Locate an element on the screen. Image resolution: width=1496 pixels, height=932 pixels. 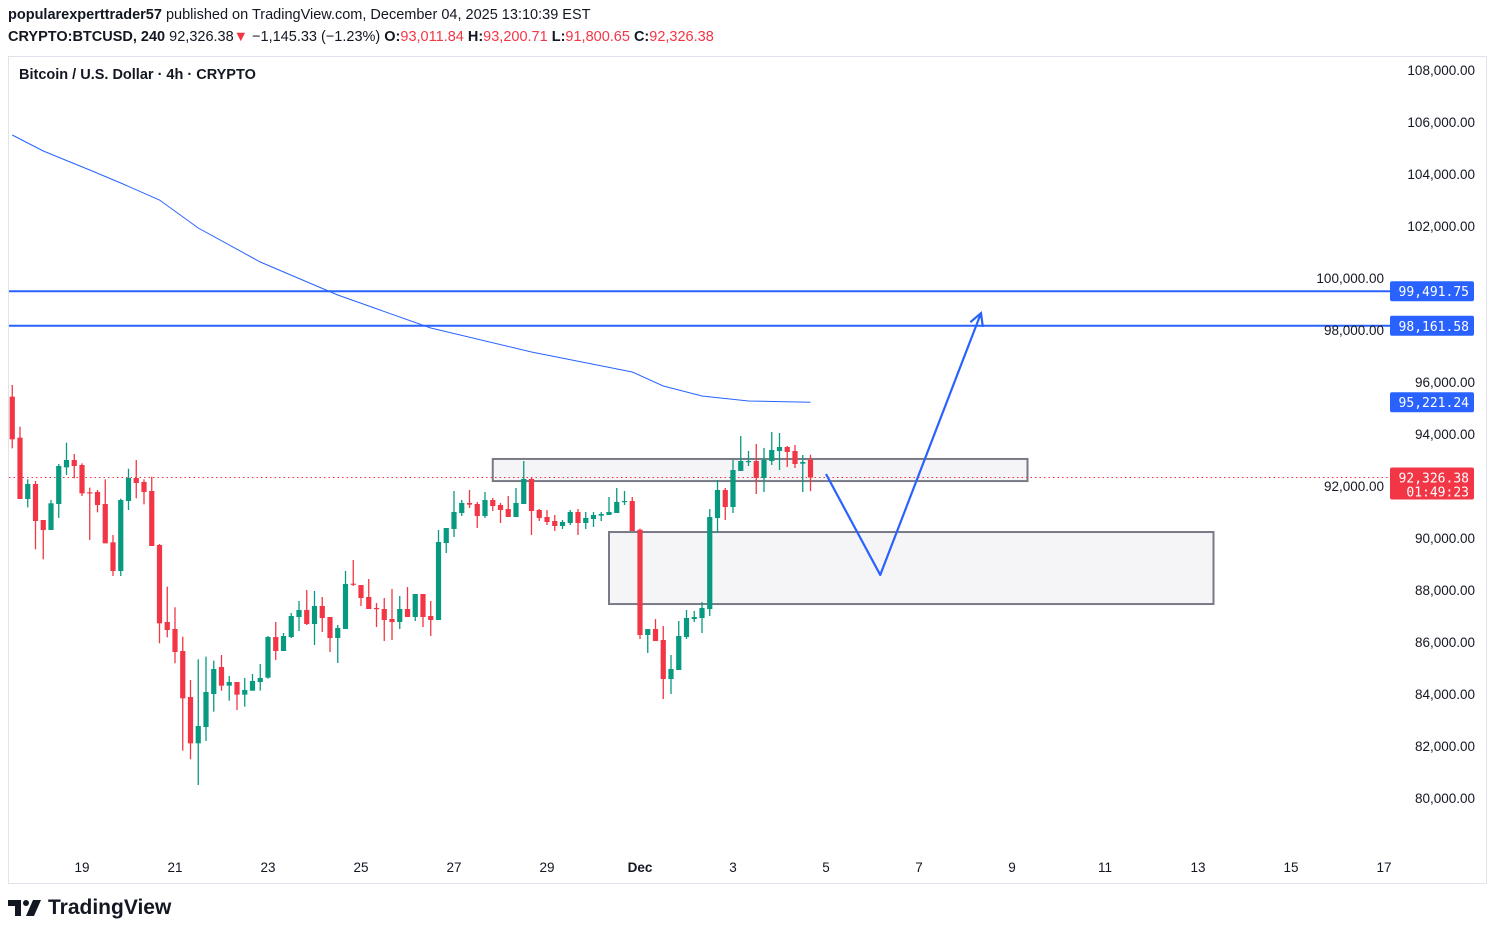
time-tick-label: 25 is located at coordinates (360, 867).